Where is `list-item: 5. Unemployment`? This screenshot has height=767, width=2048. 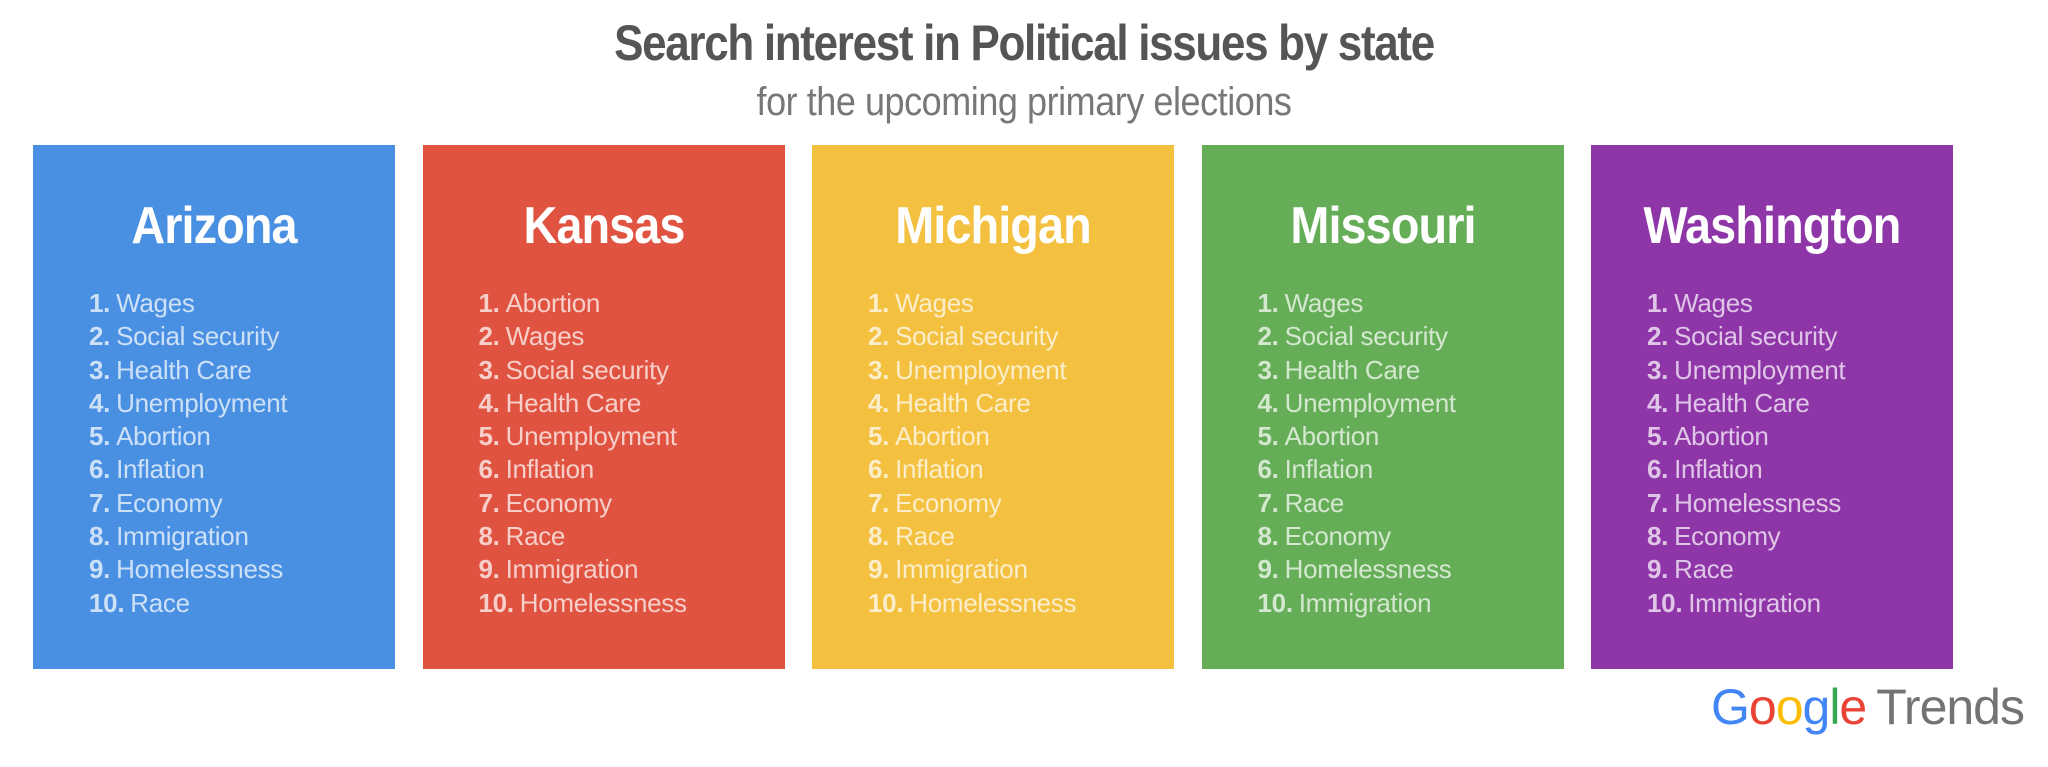 list-item: 5. Unemployment is located at coordinates (583, 436).